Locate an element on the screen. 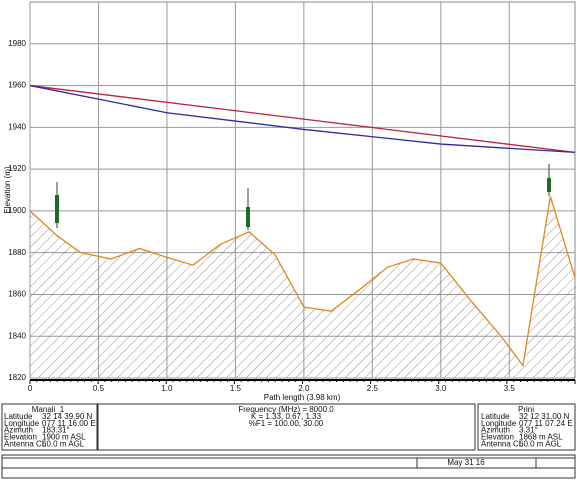  y-tick-label: 1880 is located at coordinates (17, 252).